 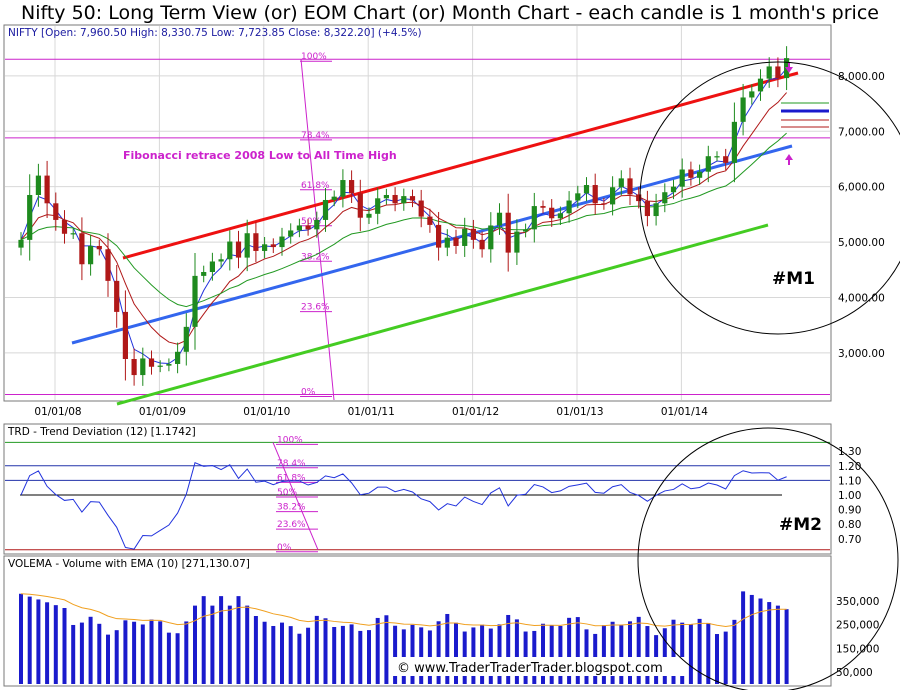 I want to click on trd-y-tick-label: 1.00, so click(x=849, y=496).